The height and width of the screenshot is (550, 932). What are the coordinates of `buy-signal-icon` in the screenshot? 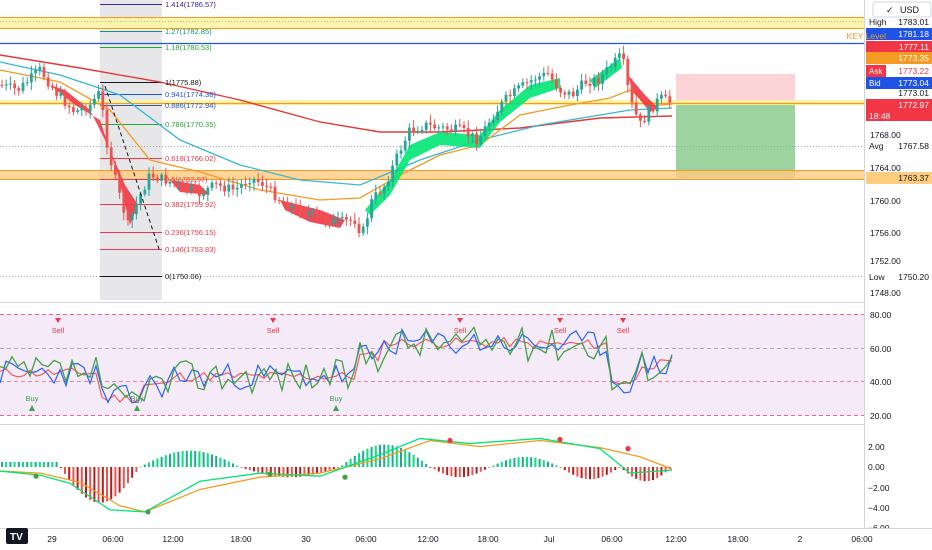 It's located at (336, 408).